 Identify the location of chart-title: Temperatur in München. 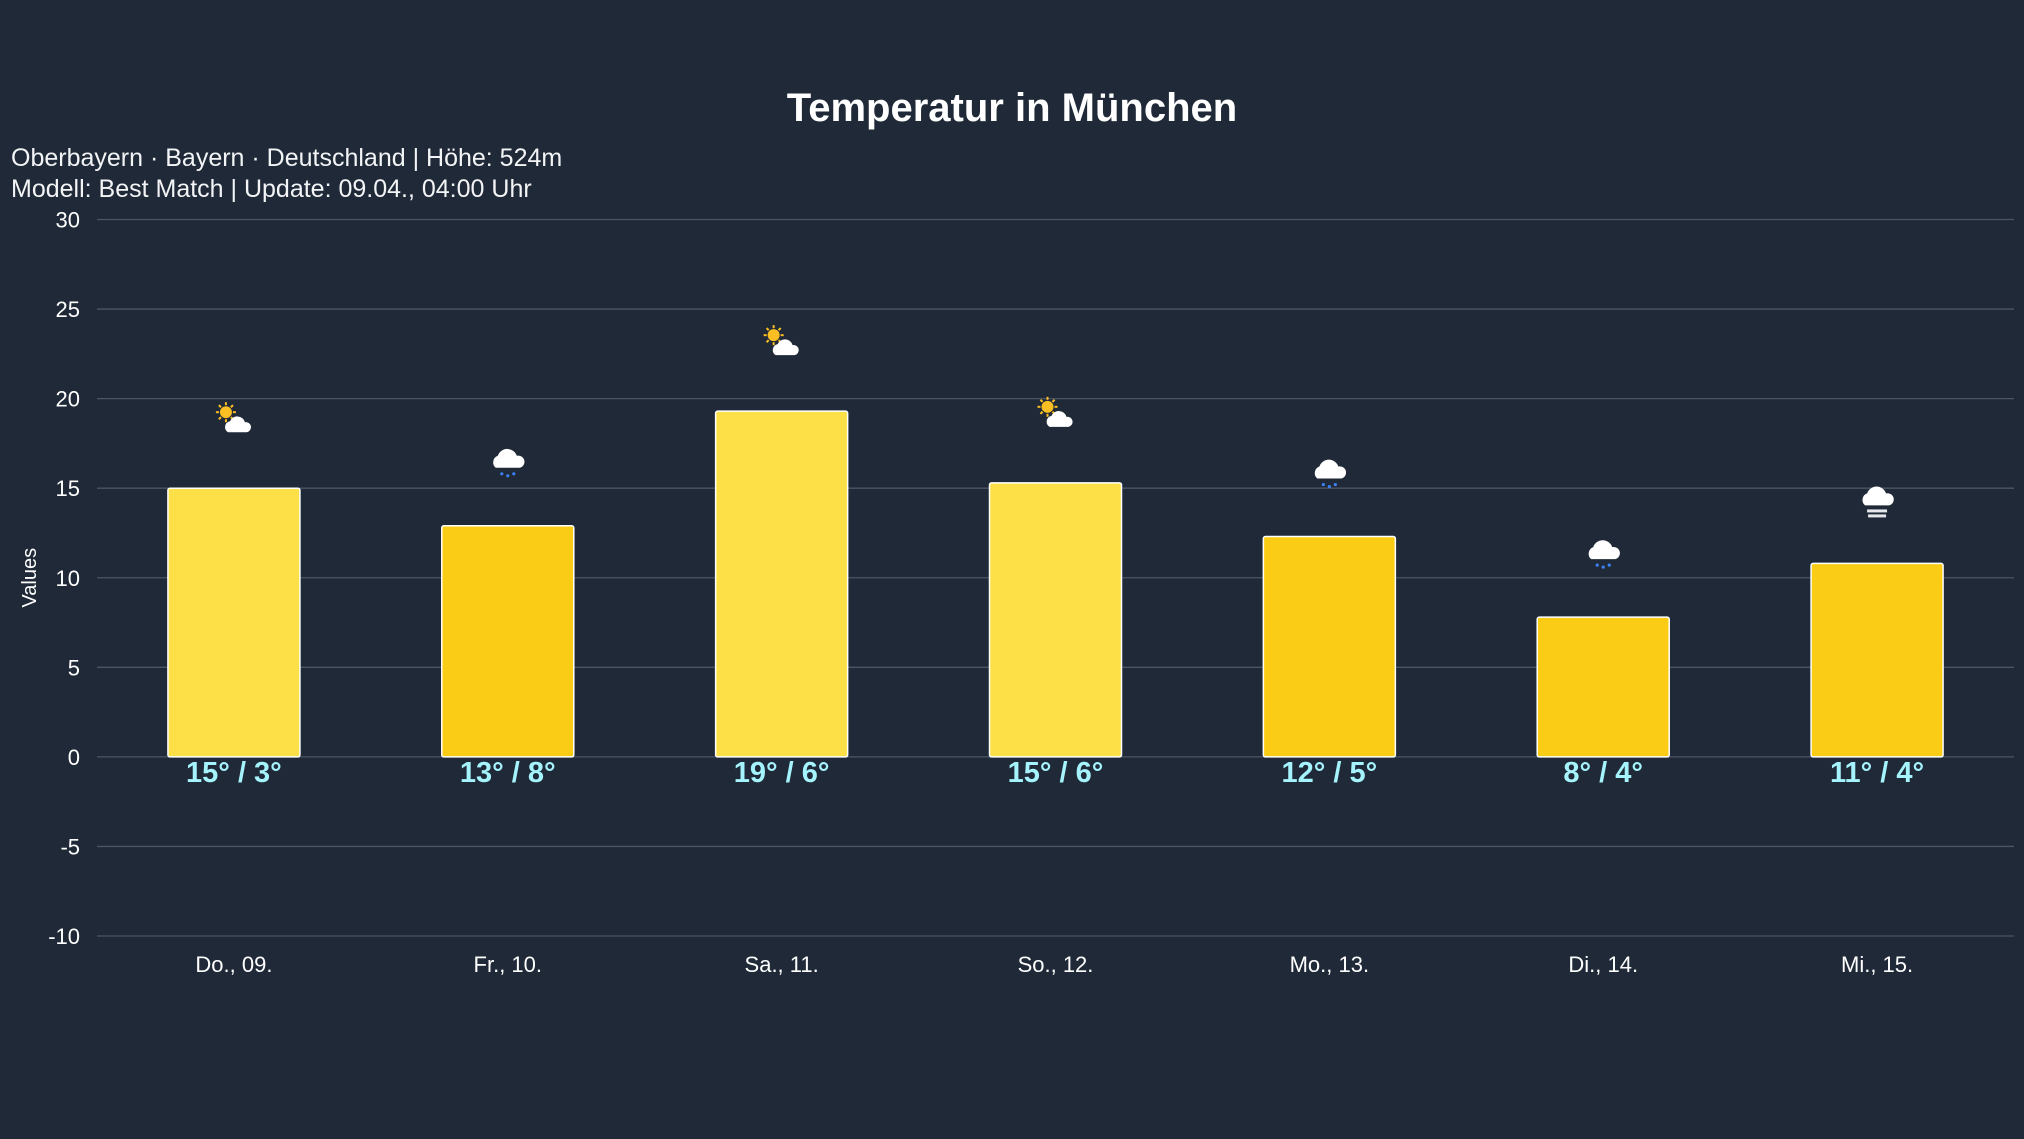
(1012, 108).